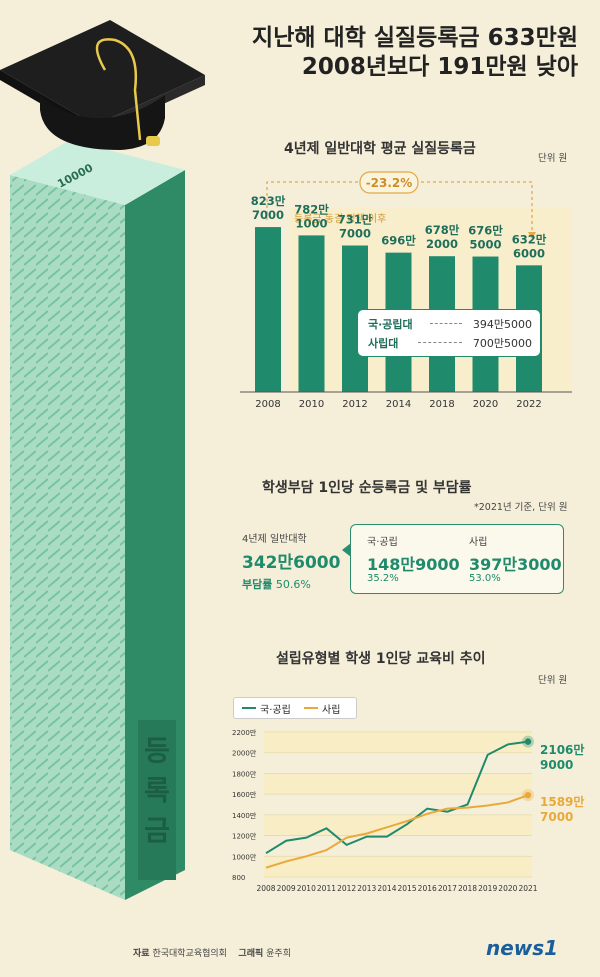 This screenshot has width=600, height=977. What do you see at coordinates (562, 802) in the screenshot?
I see `end-label-private-line1: 1589만` at bounding box center [562, 802].